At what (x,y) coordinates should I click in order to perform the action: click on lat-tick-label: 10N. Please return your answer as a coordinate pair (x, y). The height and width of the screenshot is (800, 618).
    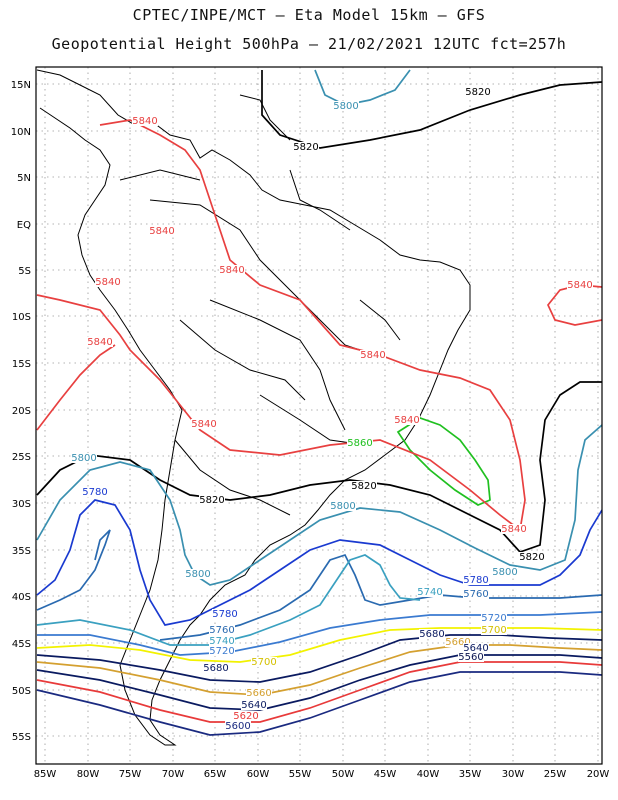
    Looking at the image, I should click on (21, 132).